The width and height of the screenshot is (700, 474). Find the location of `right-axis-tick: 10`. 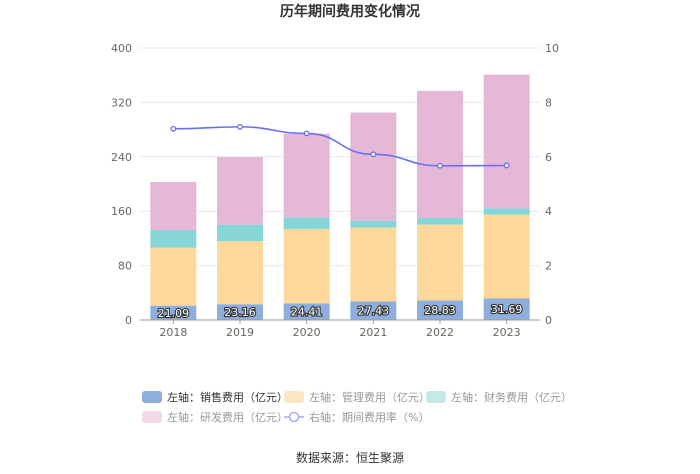

right-axis-tick: 10 is located at coordinates (552, 48).